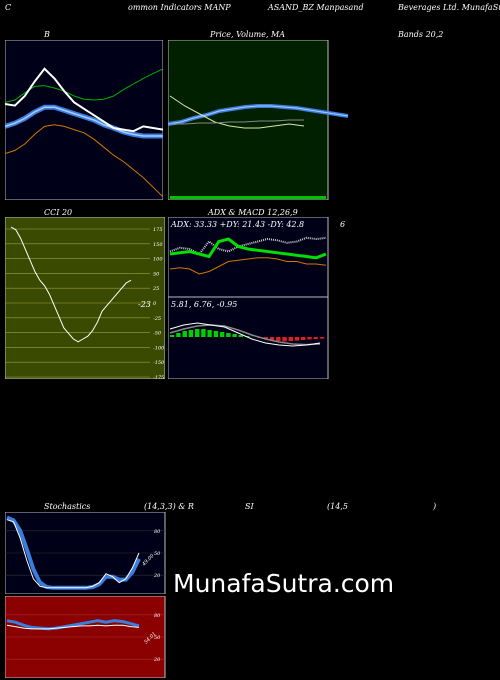 Image resolution: width=500 pixels, height=680 pixels. I want to click on bollinger-bg, so click(84, 120).